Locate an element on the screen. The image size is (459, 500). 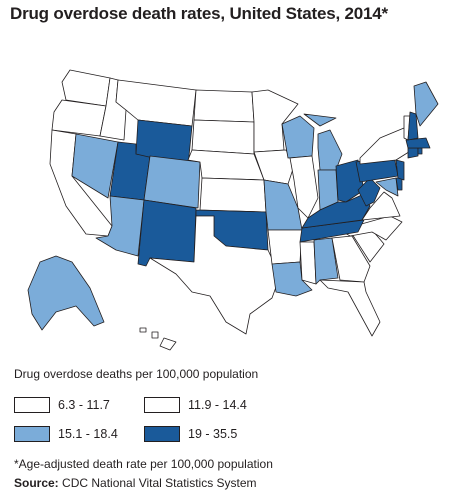
state-arkansas is located at coordinates (285, 247).